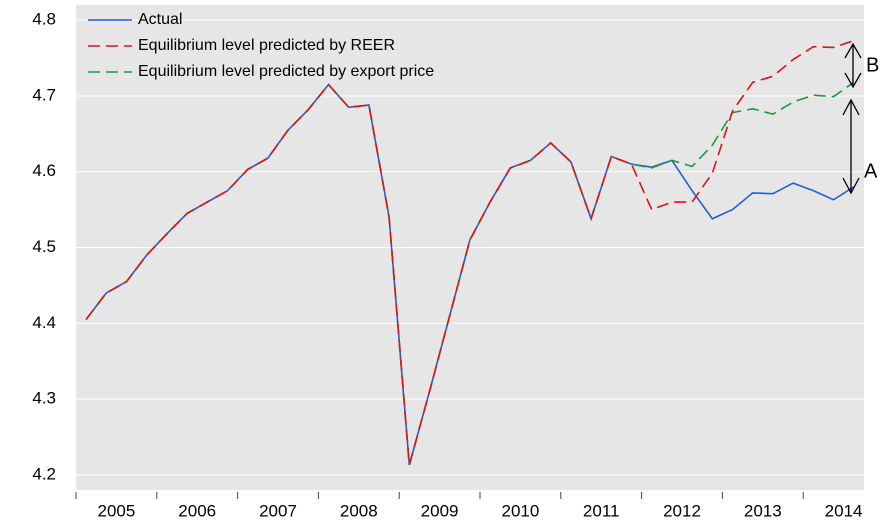 This screenshot has width=888, height=531. Describe the element at coordinates (44, 322) in the screenshot. I see `y-tick-label: 4.4` at that location.